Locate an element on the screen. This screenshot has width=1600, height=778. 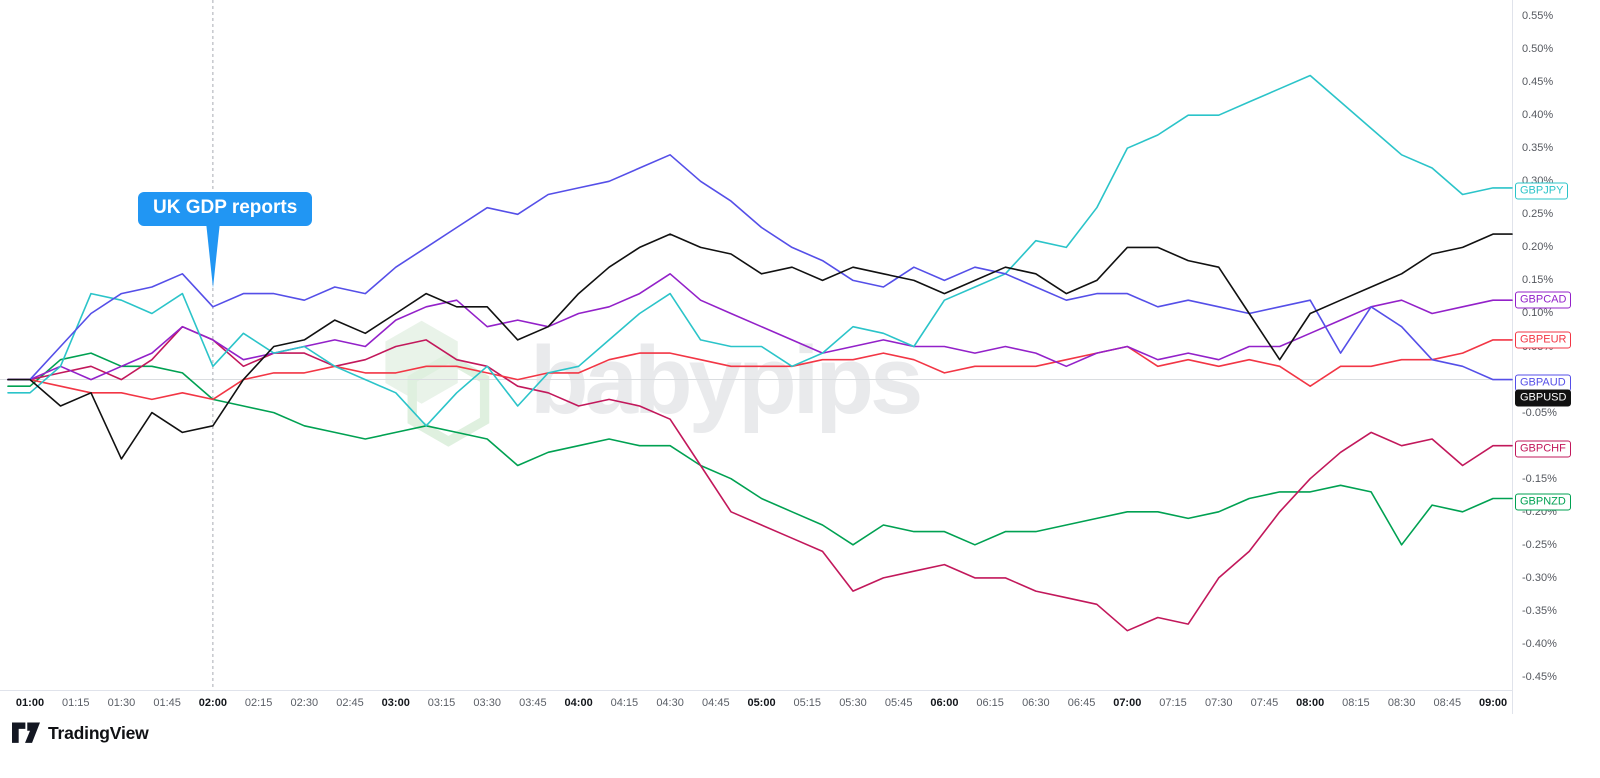
price-tick-label: 0.55% is located at coordinates (1538, 16).